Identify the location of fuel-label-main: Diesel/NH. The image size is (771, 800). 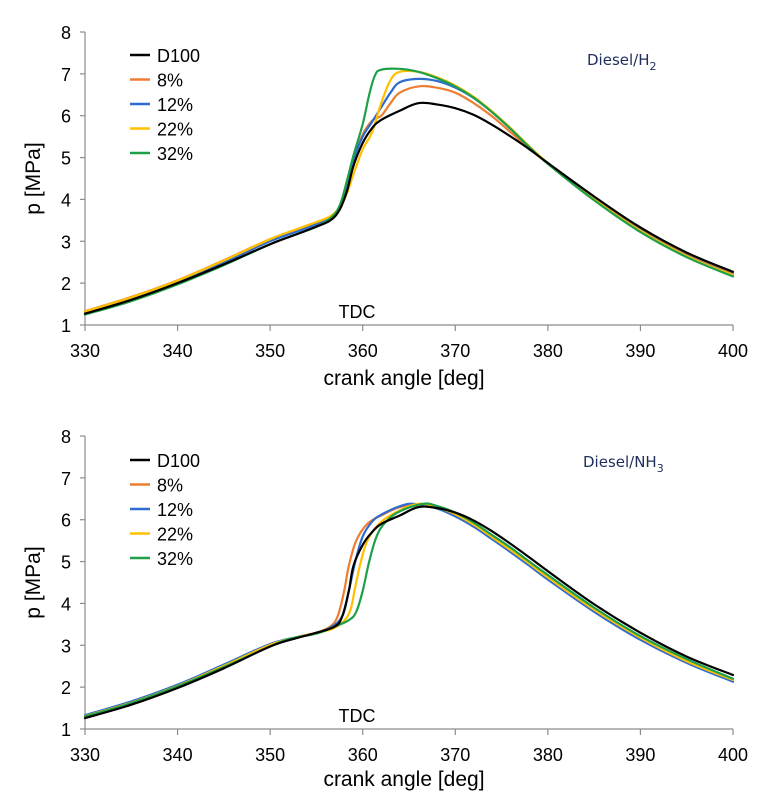
(620, 462).